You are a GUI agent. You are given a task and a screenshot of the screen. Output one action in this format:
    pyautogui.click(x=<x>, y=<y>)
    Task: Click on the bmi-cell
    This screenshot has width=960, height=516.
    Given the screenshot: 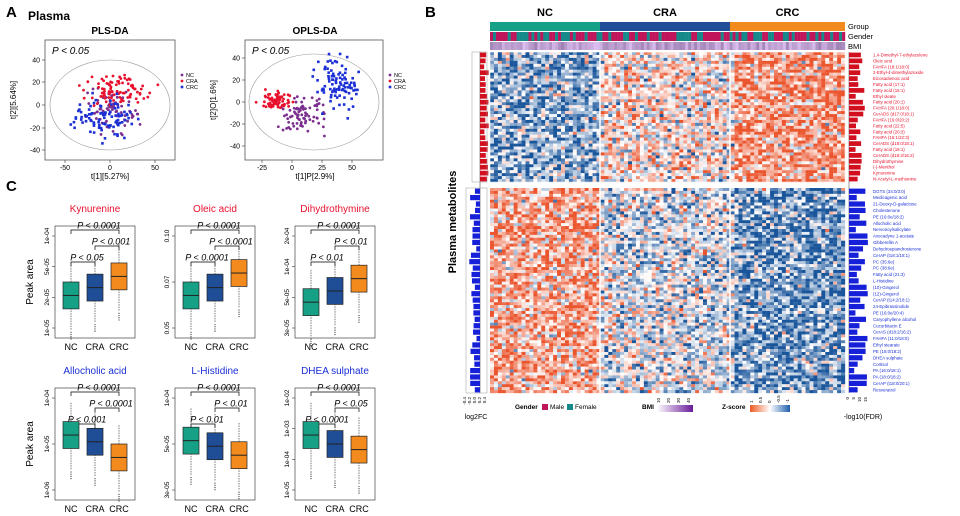 What is the action you would take?
    pyautogui.click(x=619, y=46)
    